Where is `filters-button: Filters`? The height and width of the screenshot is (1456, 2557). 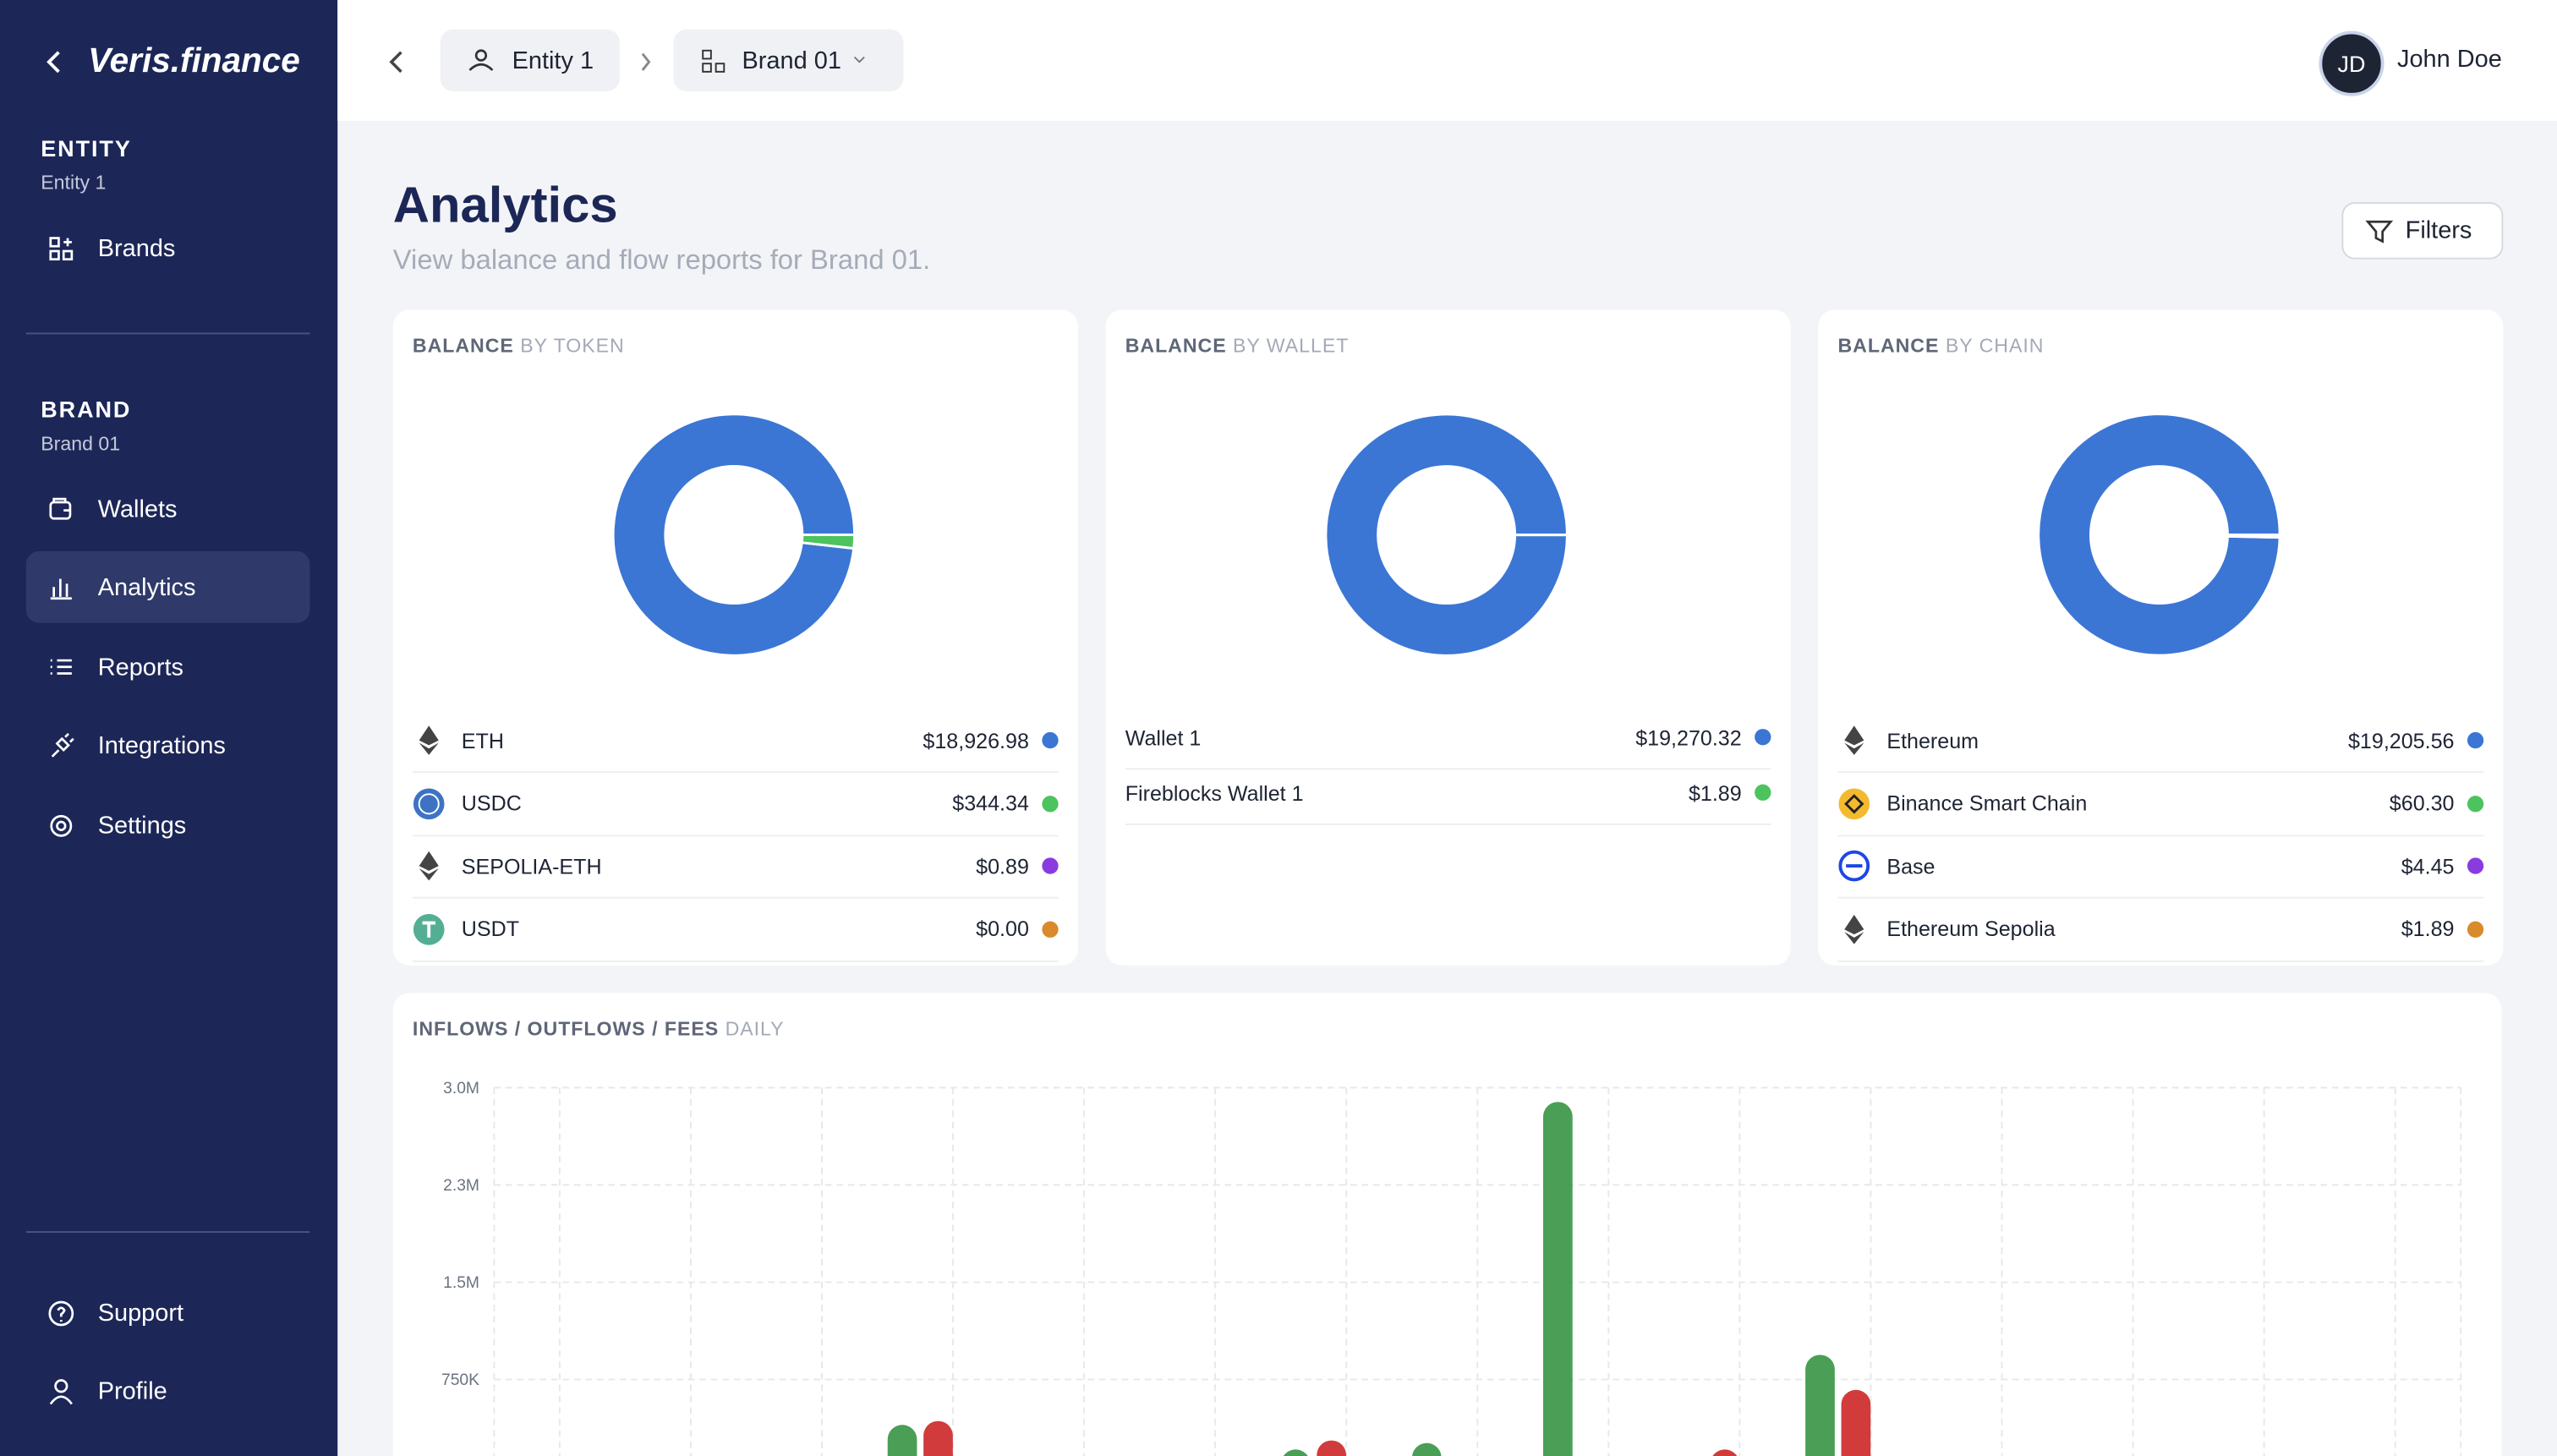 filters-button: Filters is located at coordinates (2422, 231).